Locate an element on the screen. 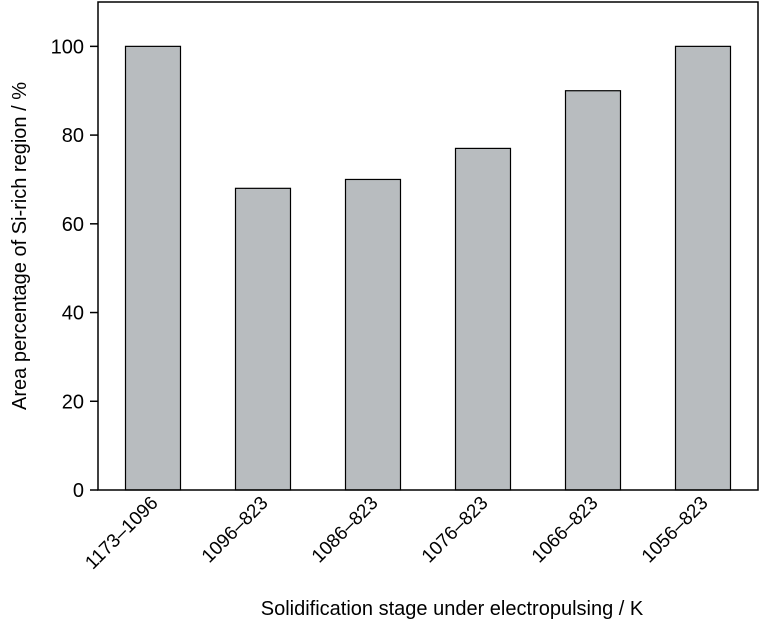 The height and width of the screenshot is (630, 768). x-tick-label: 1066–823 is located at coordinates (565, 530).